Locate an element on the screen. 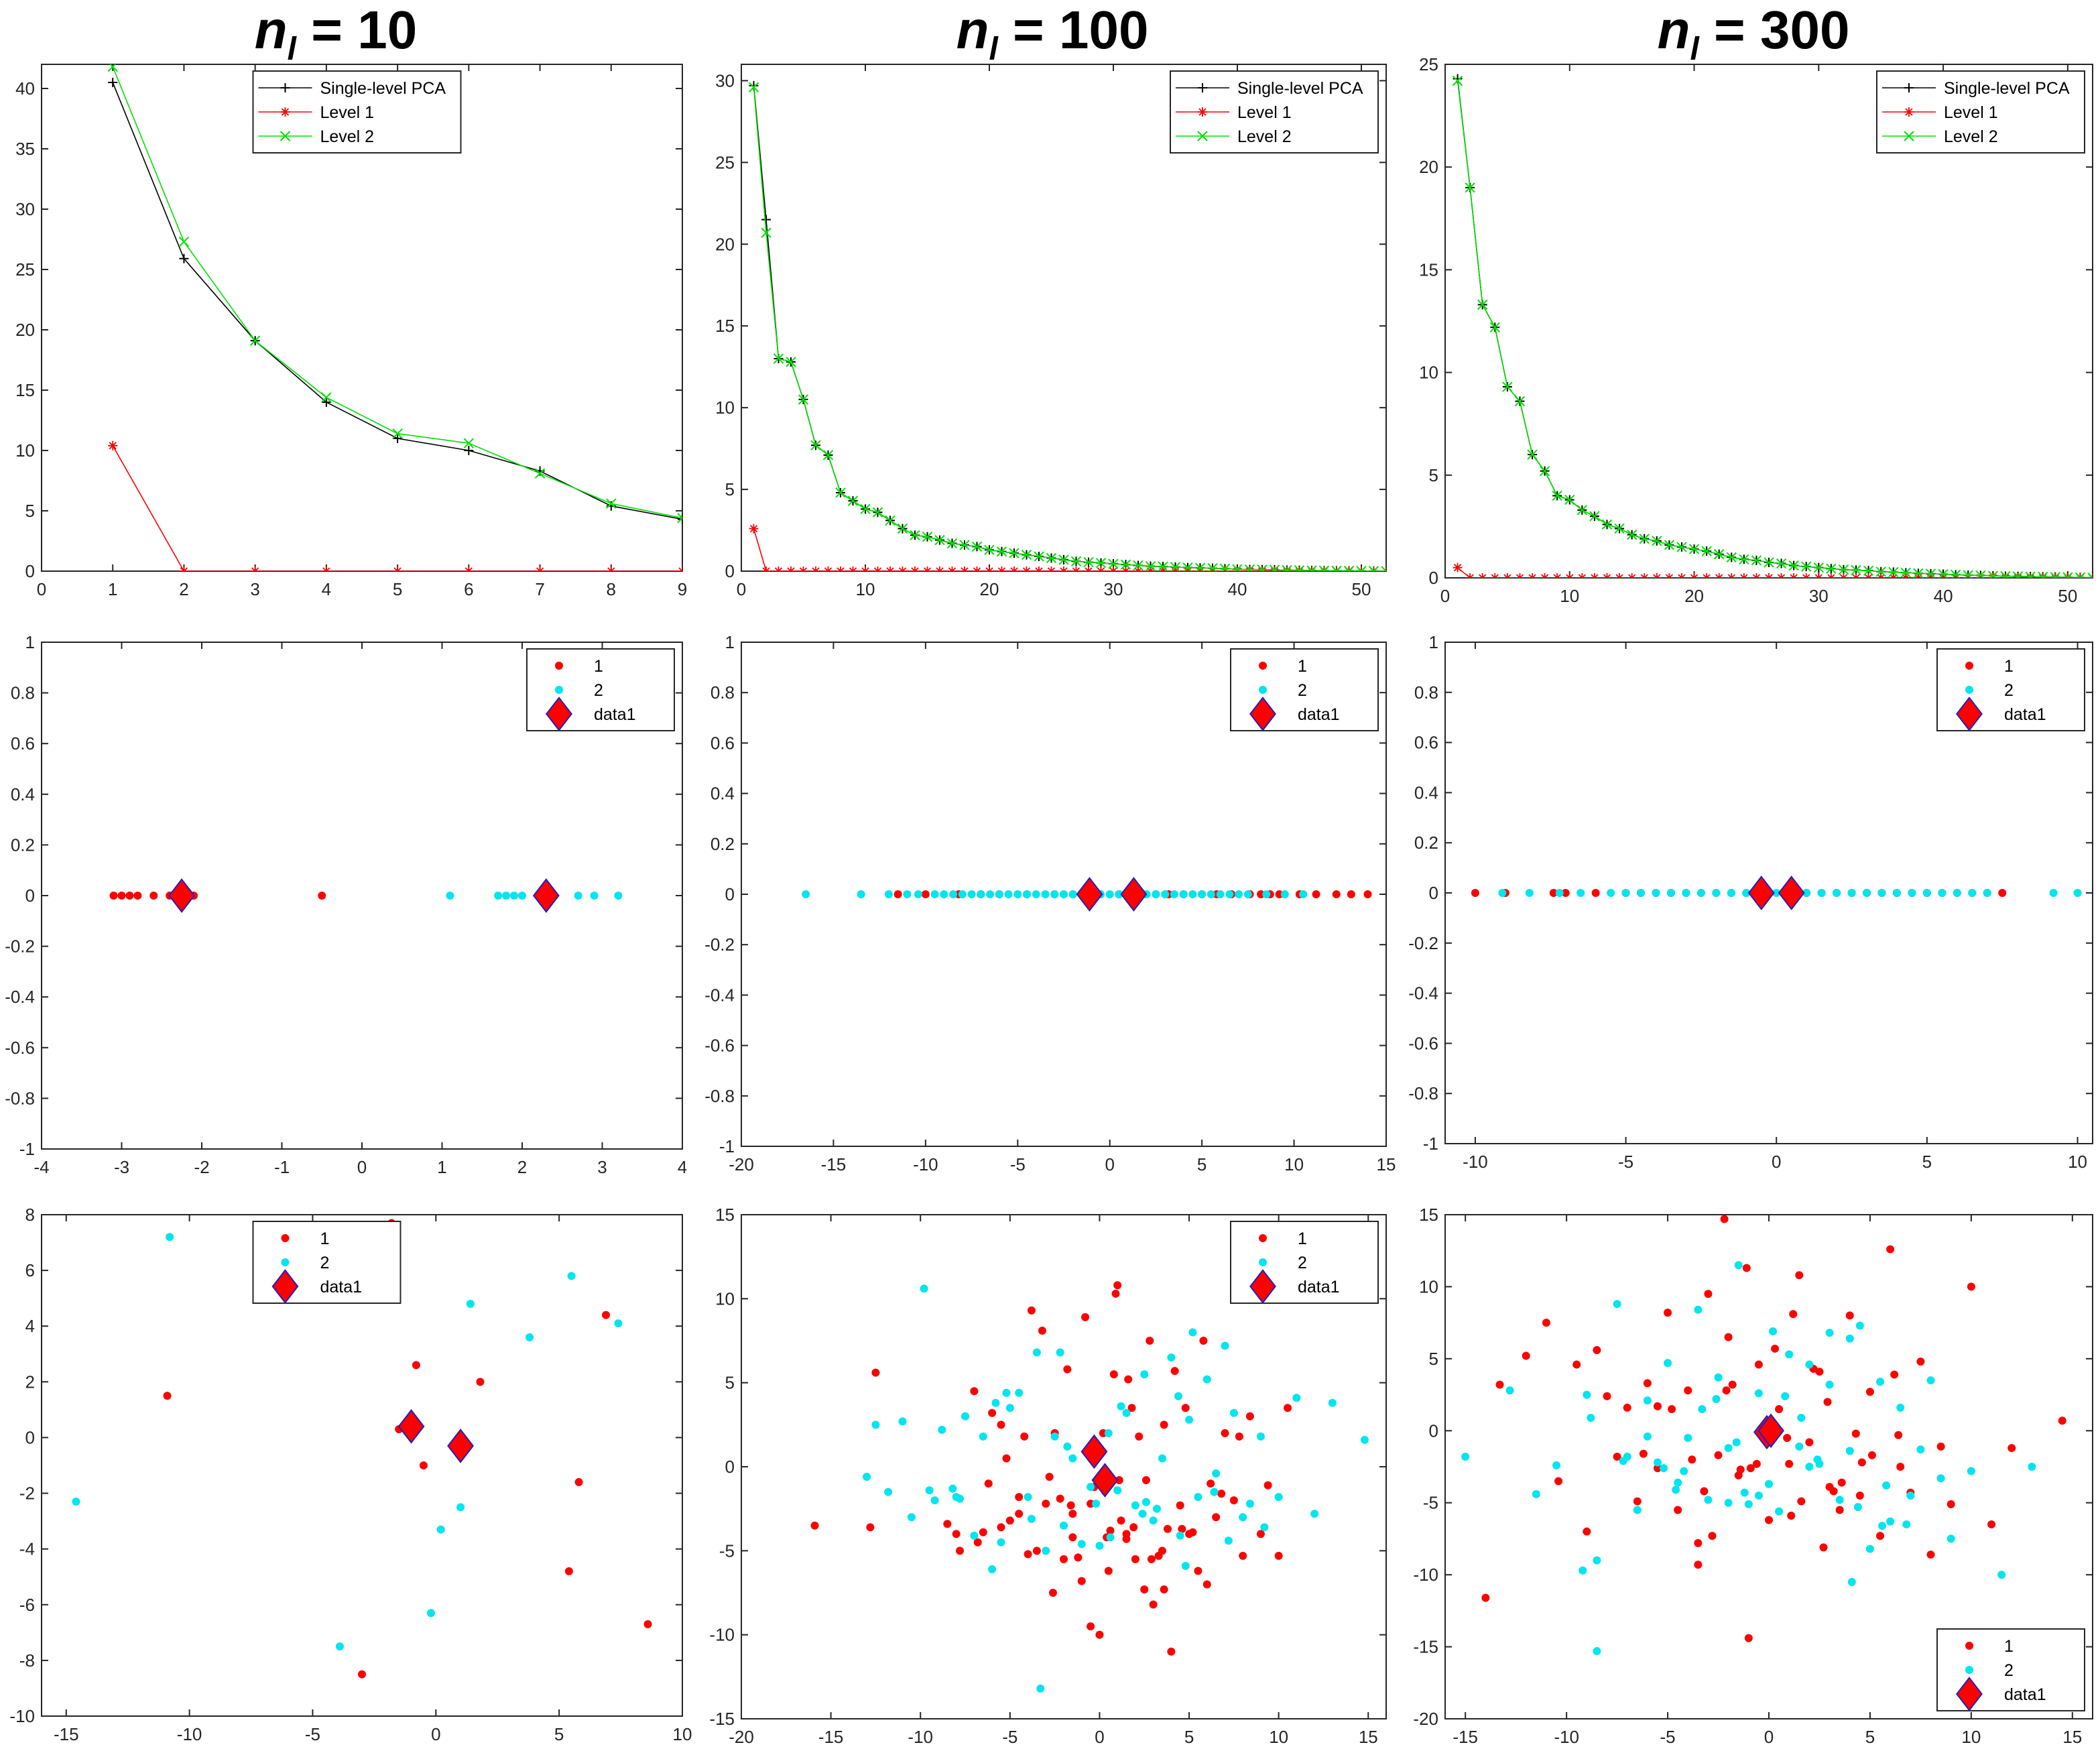 This screenshot has width=2100, height=1755. y-tick-label: -10 is located at coordinates (1425, 1575).